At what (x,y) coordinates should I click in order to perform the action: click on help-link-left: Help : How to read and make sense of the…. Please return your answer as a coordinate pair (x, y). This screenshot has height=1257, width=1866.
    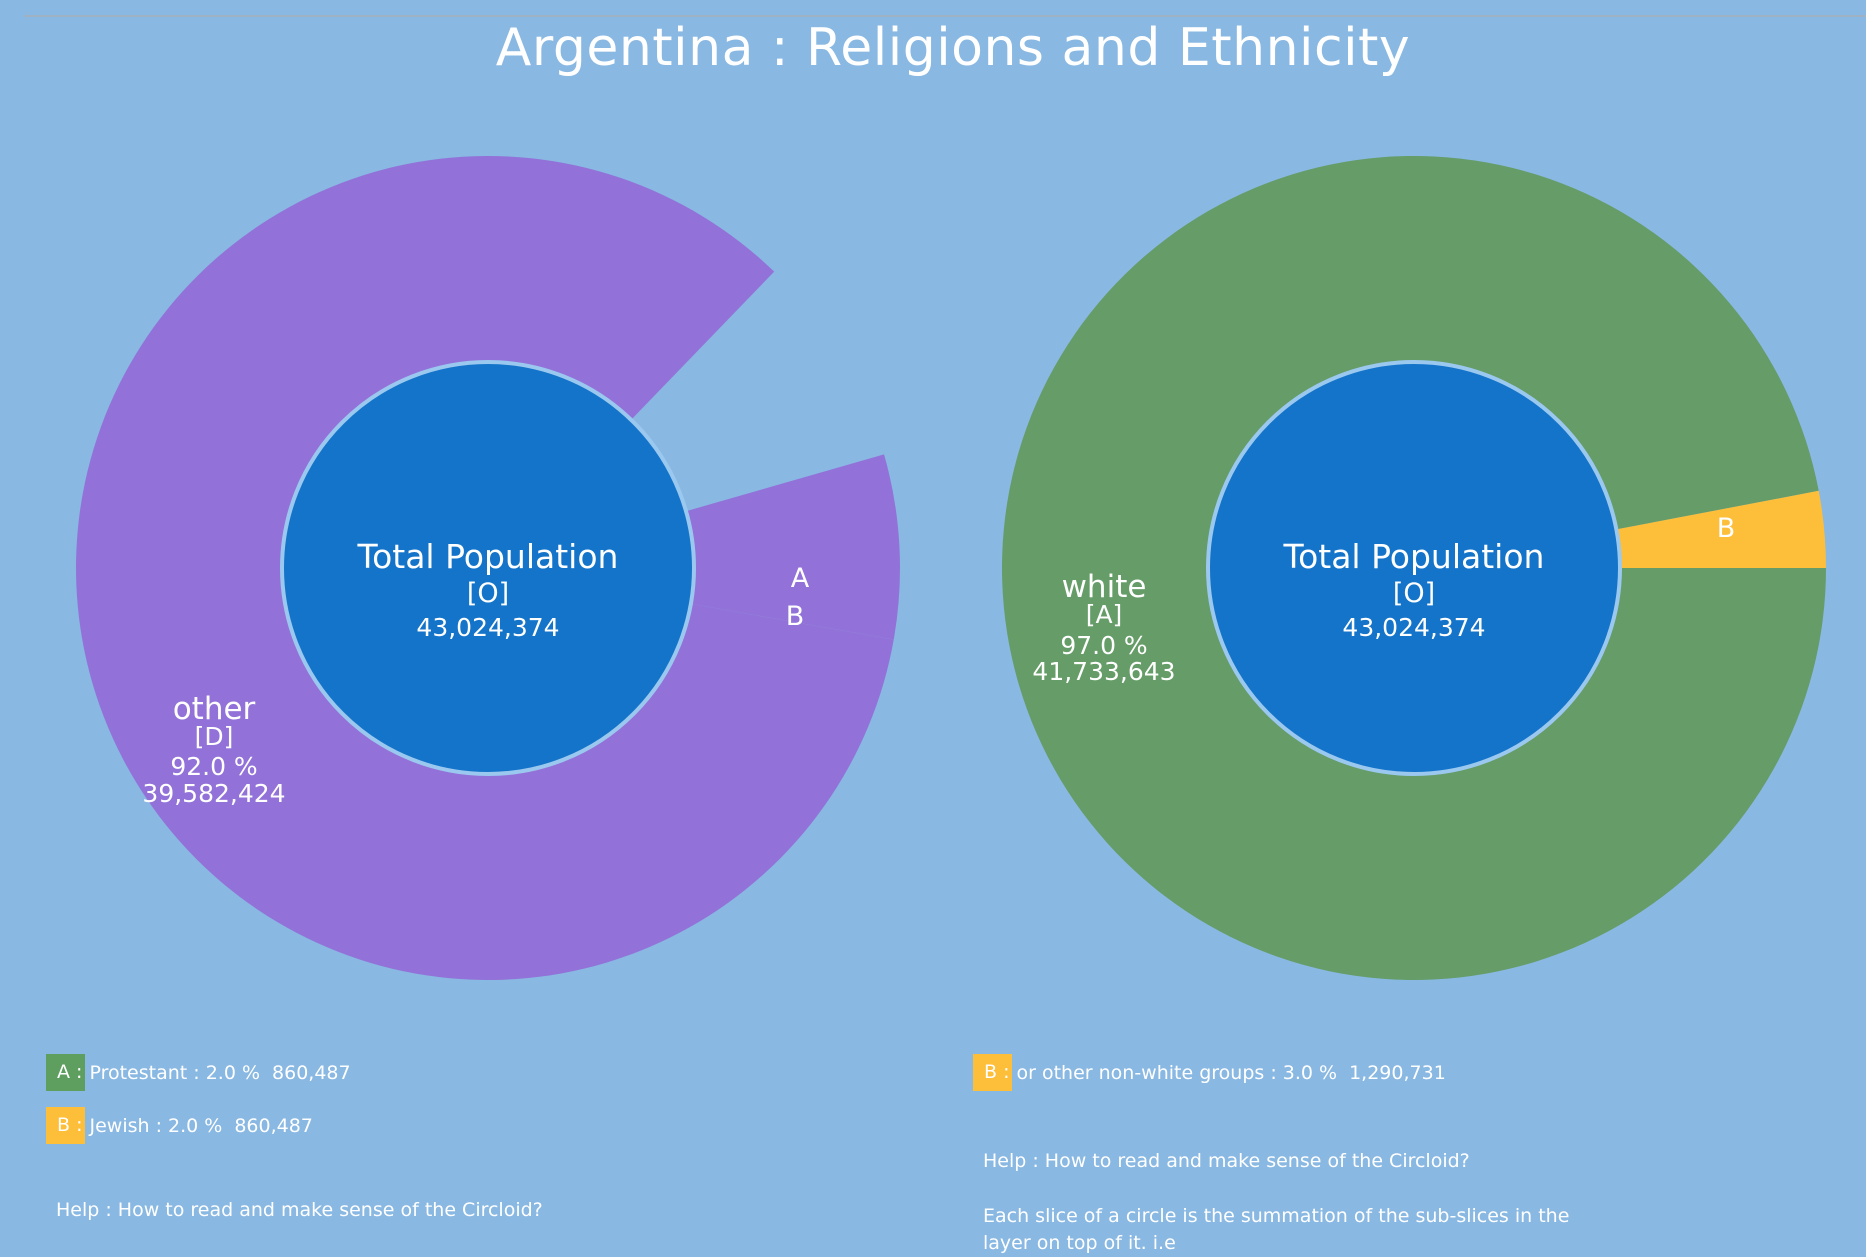
    Looking at the image, I should click on (299, 1210).